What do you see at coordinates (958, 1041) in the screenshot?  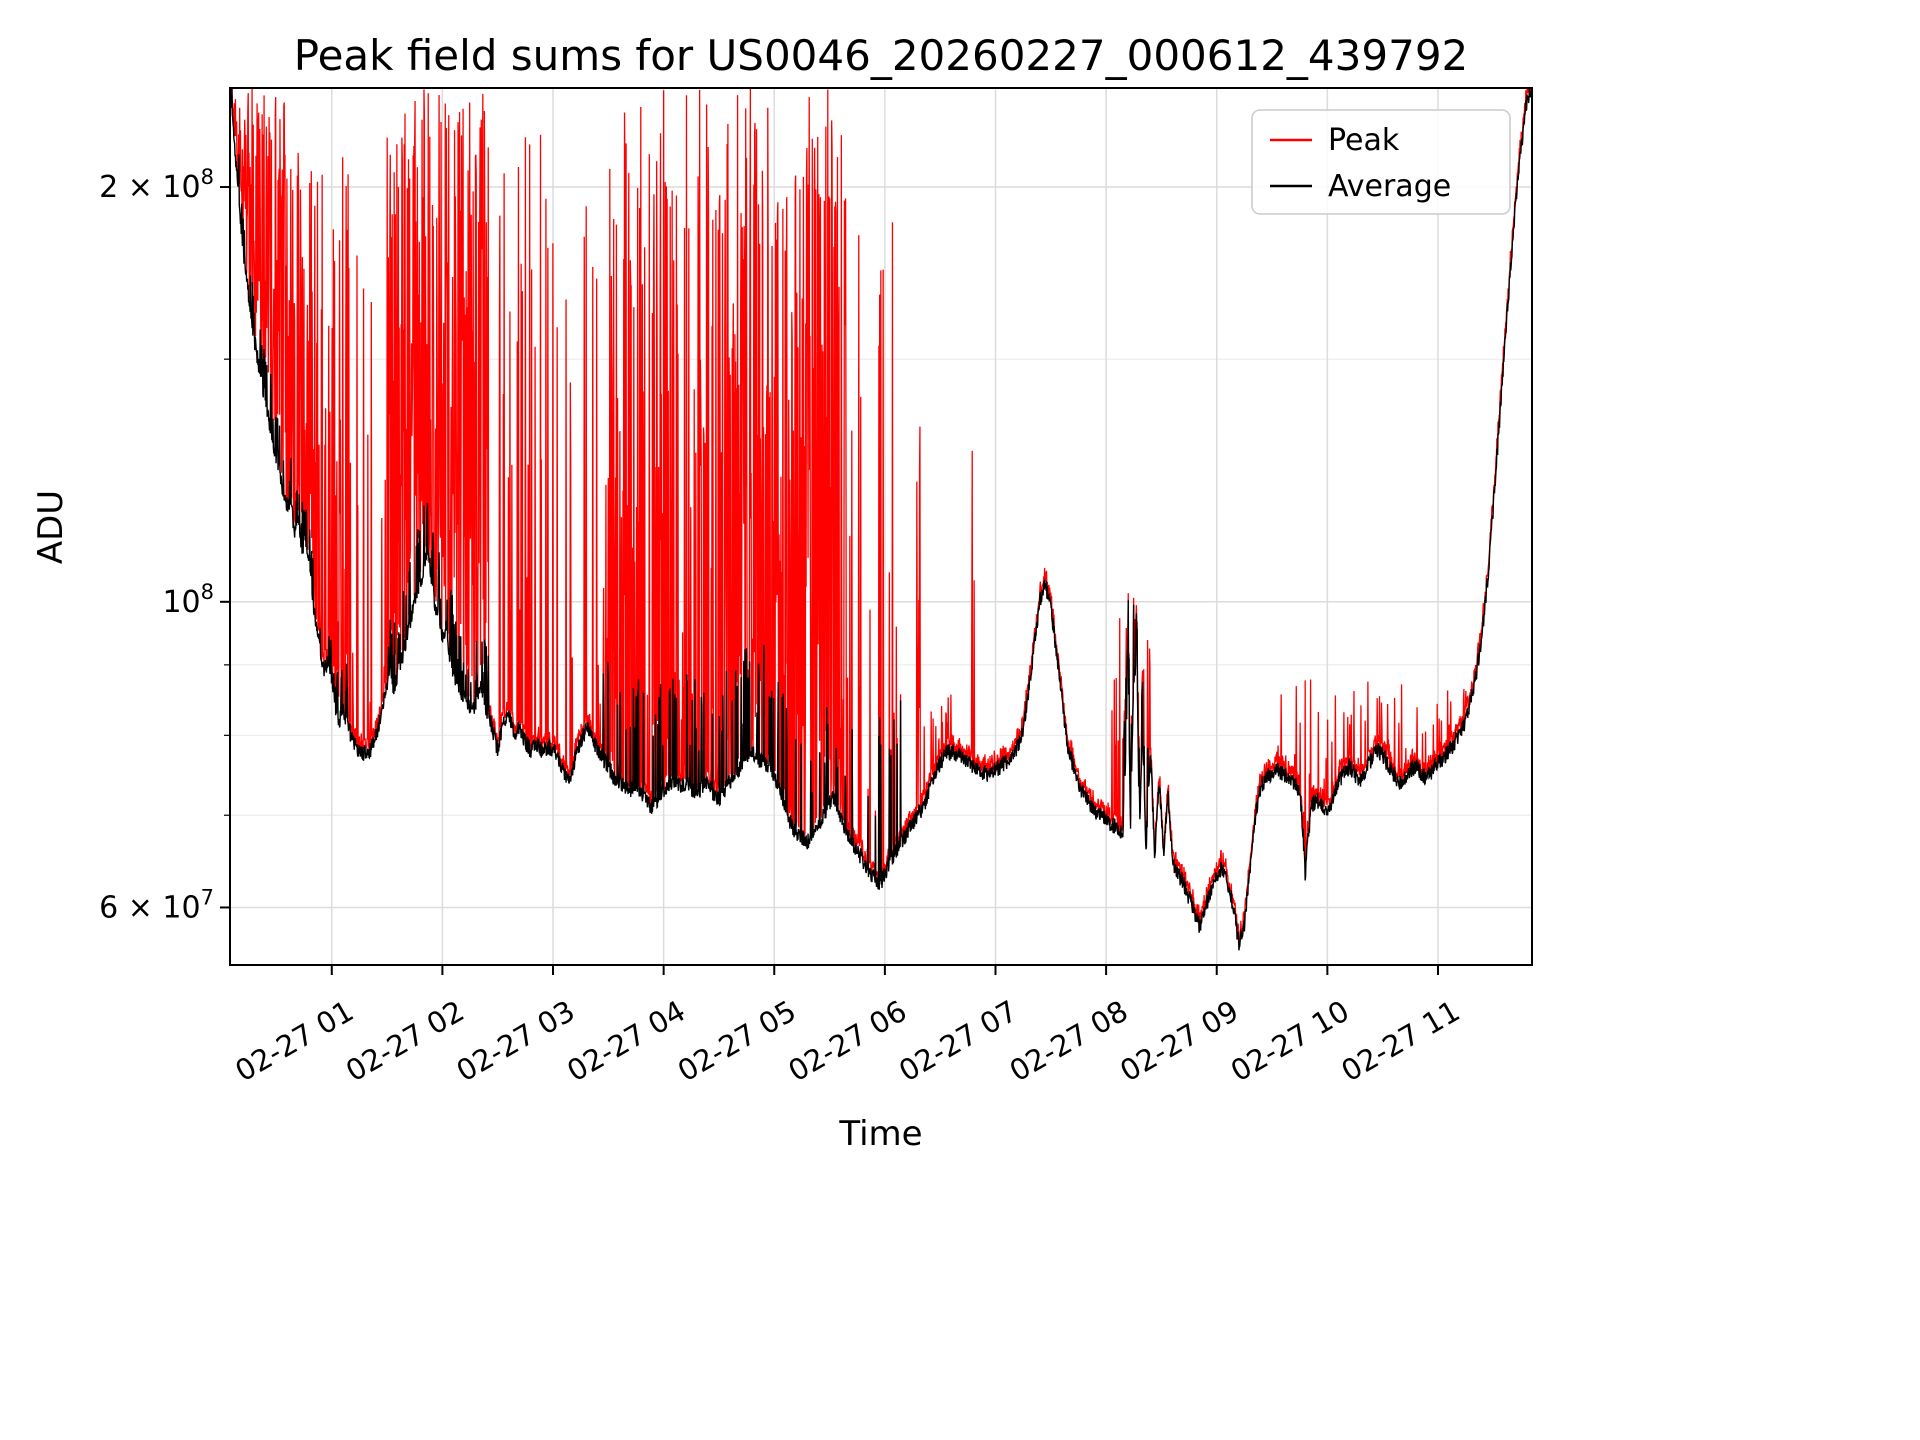 I see `x-tick-label: 02-27 07` at bounding box center [958, 1041].